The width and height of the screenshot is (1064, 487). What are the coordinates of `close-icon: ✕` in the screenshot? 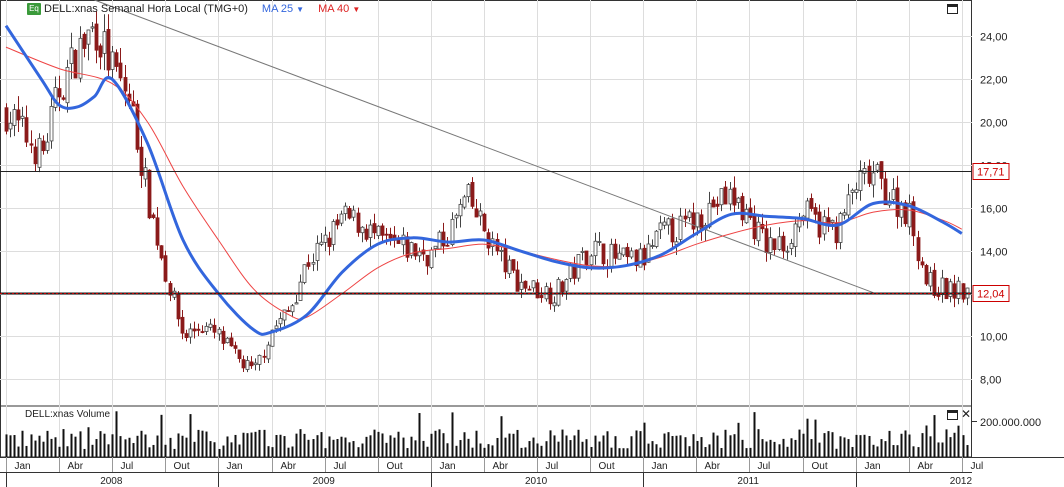 It's located at (966, 414).